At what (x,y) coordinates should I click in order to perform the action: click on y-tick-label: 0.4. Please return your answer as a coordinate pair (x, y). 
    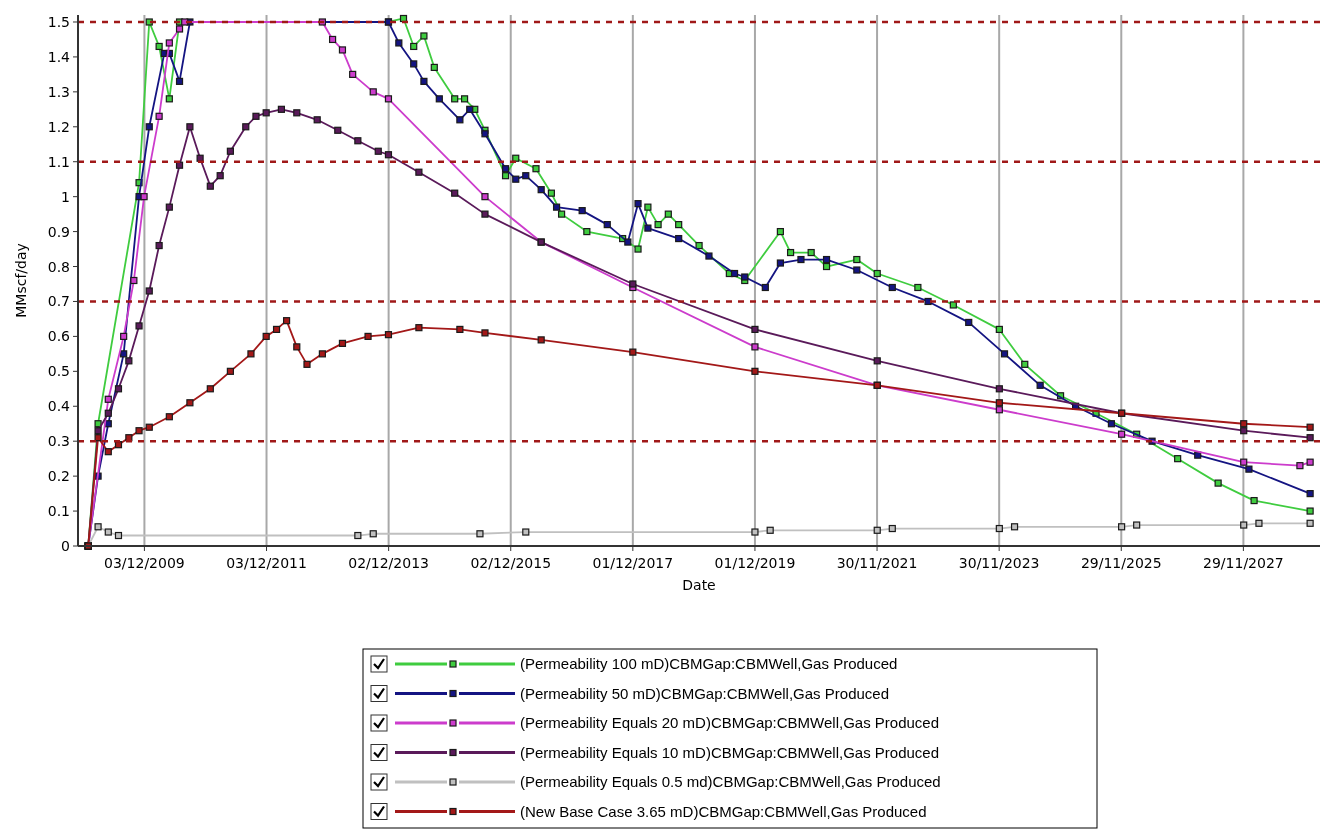
    Looking at the image, I should click on (59, 406).